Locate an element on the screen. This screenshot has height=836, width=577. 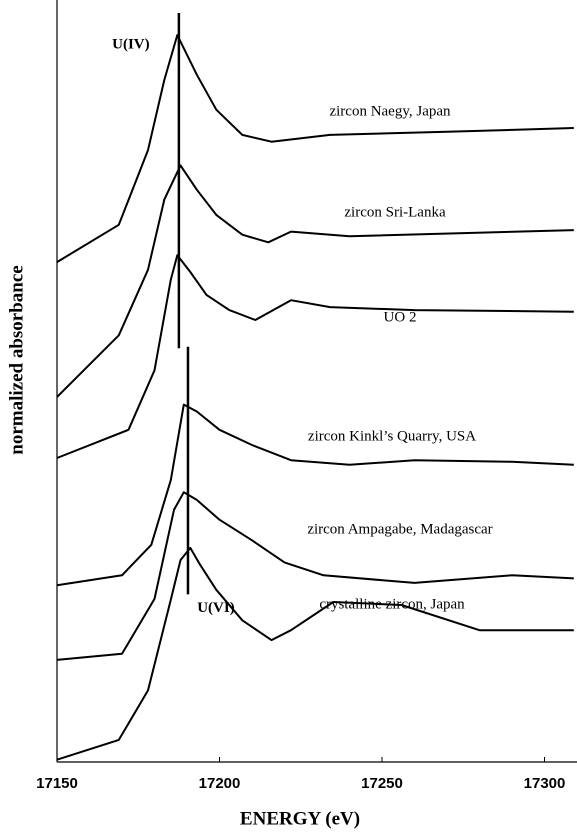
edge-label: U(VI) is located at coordinates (216, 608).